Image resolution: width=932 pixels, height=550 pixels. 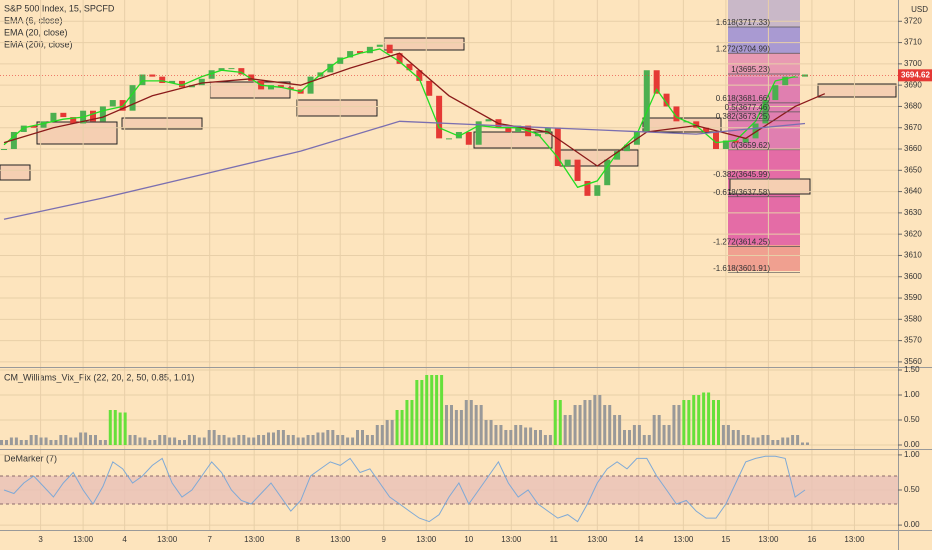 I want to click on x-tick-label: 15, so click(x=725, y=539).